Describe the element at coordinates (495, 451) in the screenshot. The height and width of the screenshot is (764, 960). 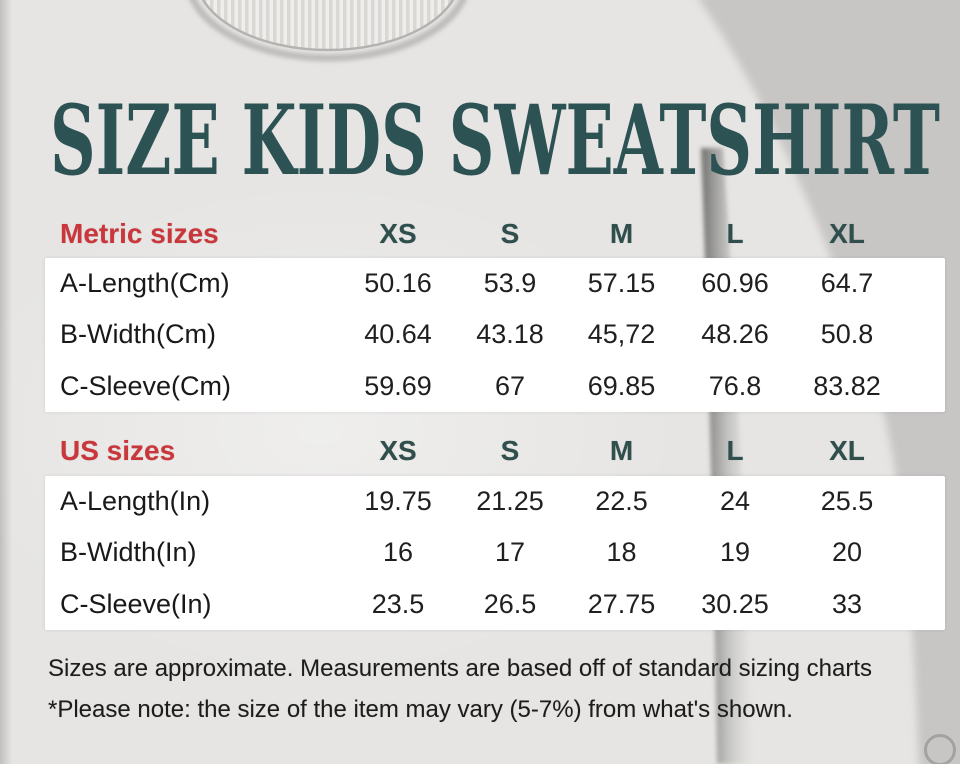
I see `us-header-row: US sizes XS S M L XL` at that location.